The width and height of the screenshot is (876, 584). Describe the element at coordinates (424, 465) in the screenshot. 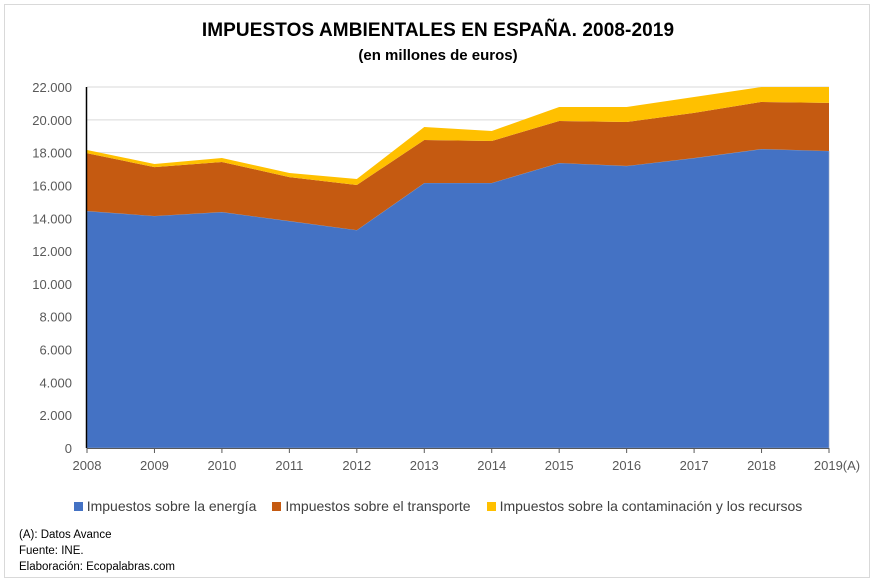

I see `x-tick-label: 2013` at that location.